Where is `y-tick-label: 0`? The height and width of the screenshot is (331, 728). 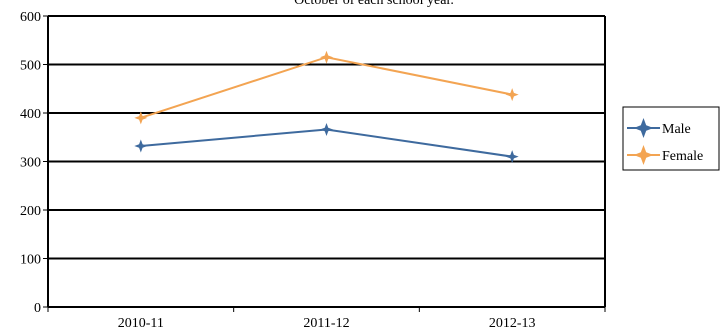 y-tick-label: 0 is located at coordinates (37, 308).